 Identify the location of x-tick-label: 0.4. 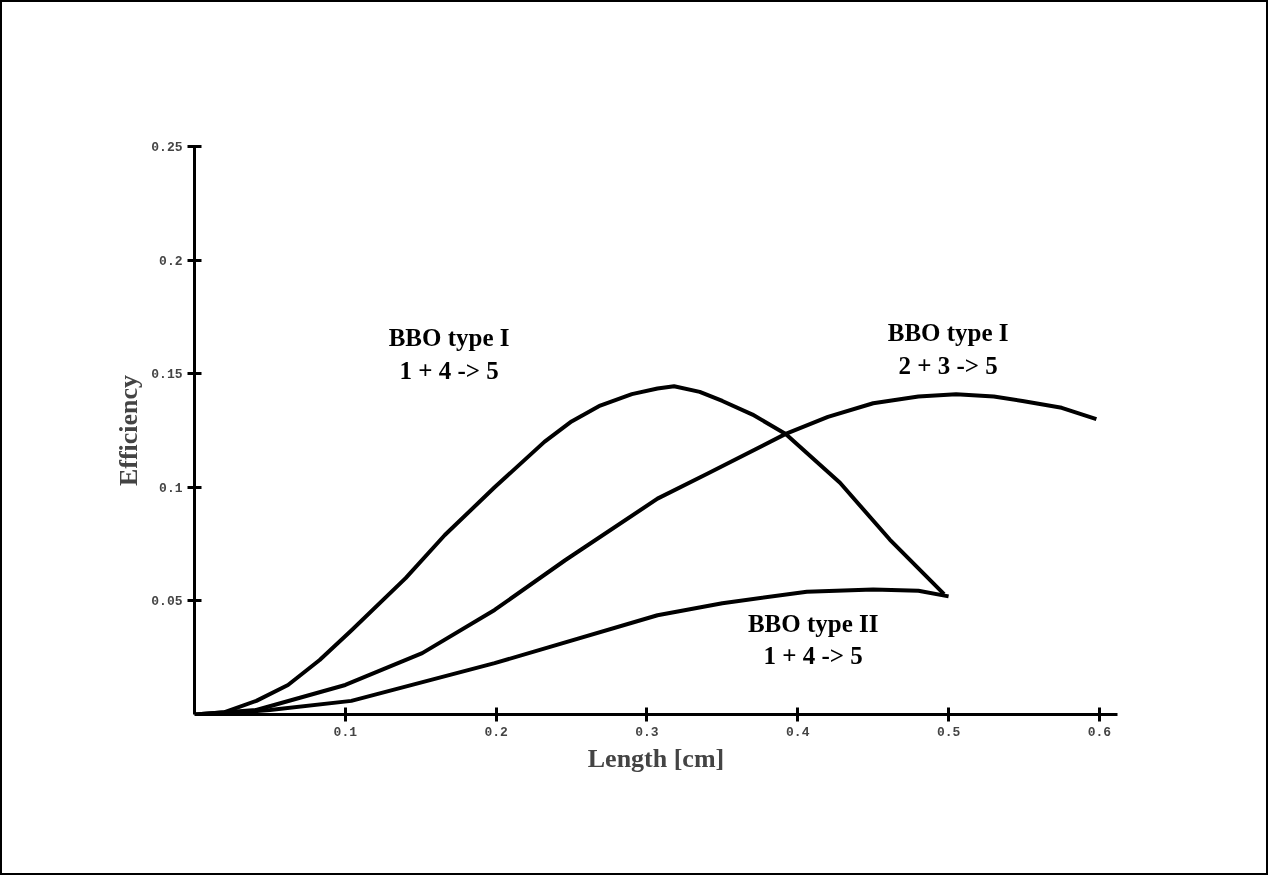
(798, 732).